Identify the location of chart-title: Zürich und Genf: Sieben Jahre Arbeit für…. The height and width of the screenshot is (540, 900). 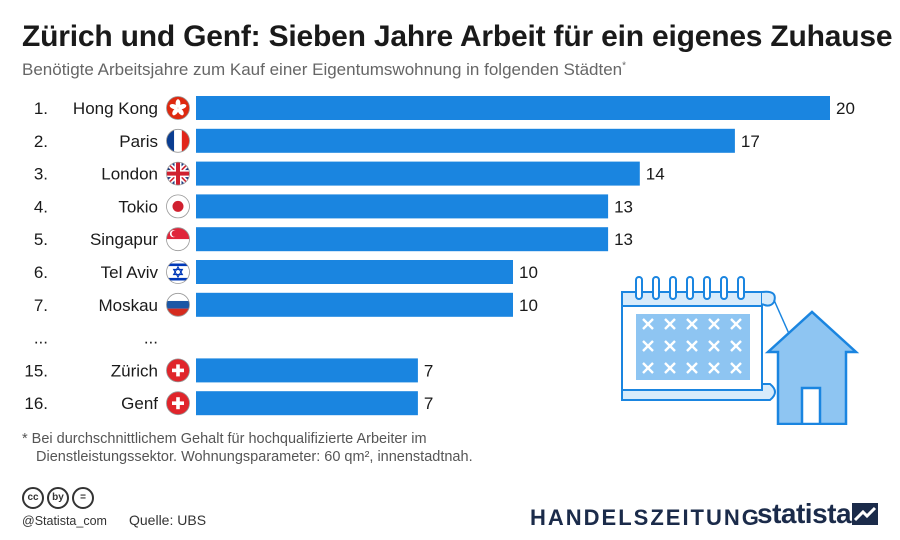
(457, 36).